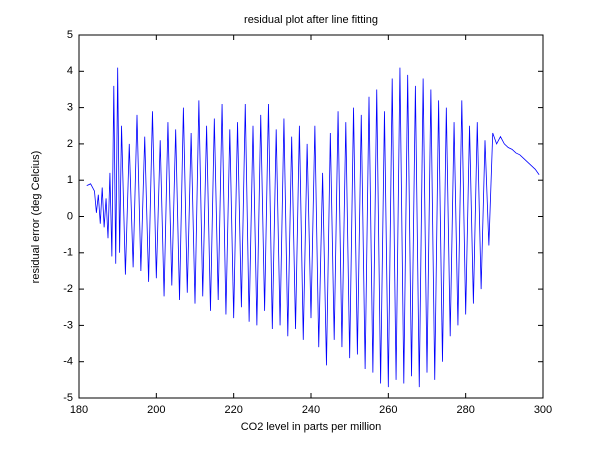 Image resolution: width=600 pixels, height=450 pixels. I want to click on x-tick-label: 300, so click(543, 410).